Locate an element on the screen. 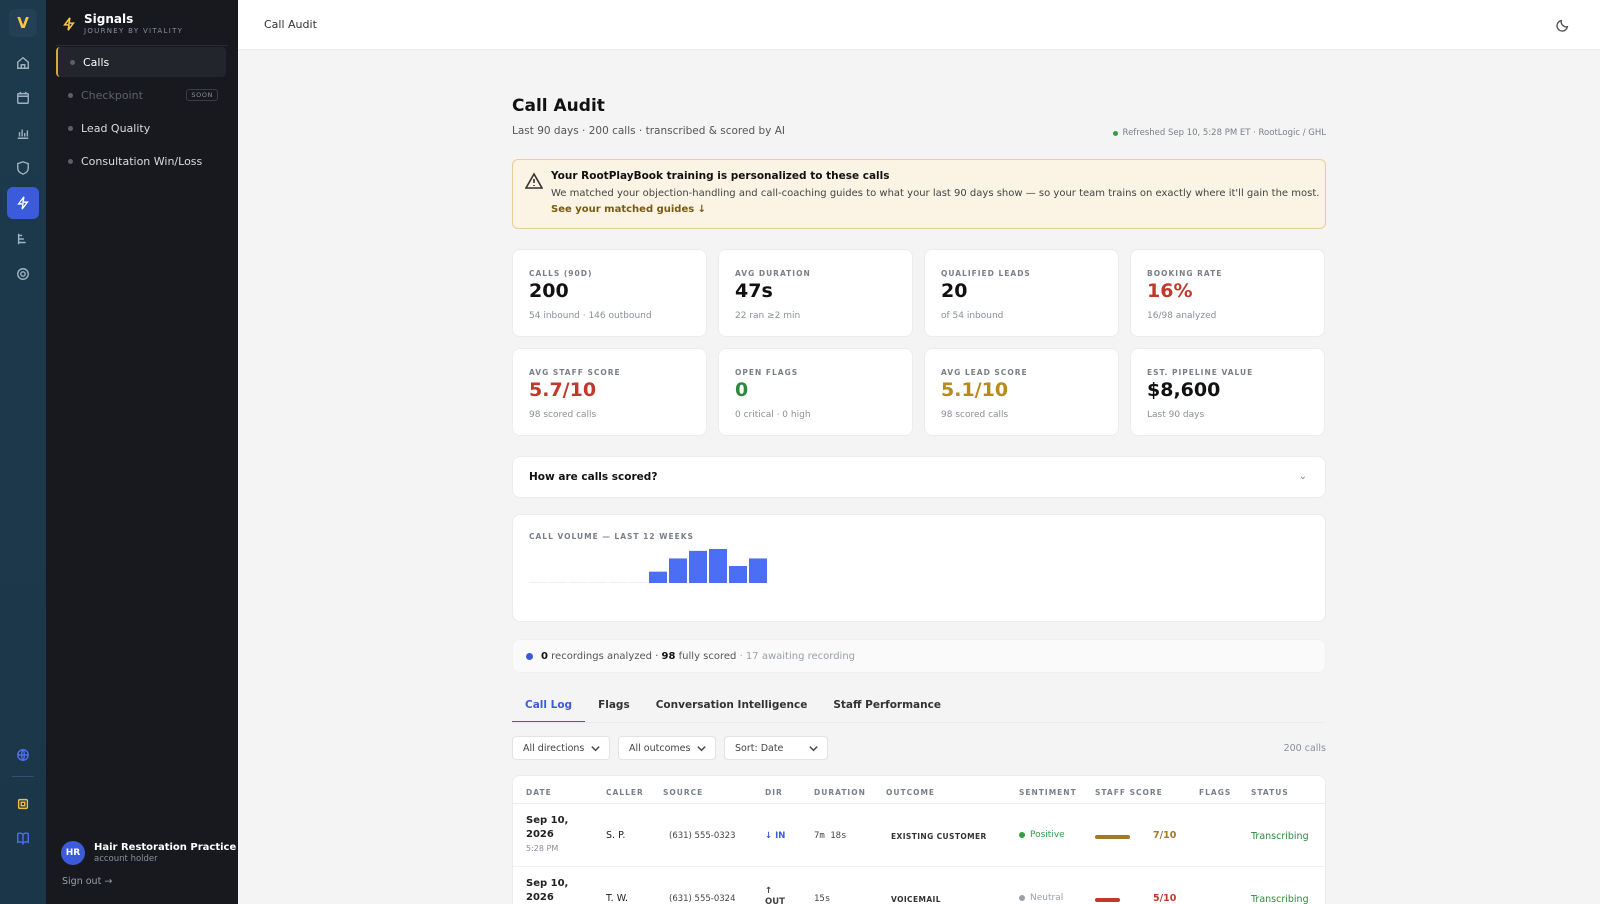 The image size is (1600, 904). calendar-icon is located at coordinates (23, 98).